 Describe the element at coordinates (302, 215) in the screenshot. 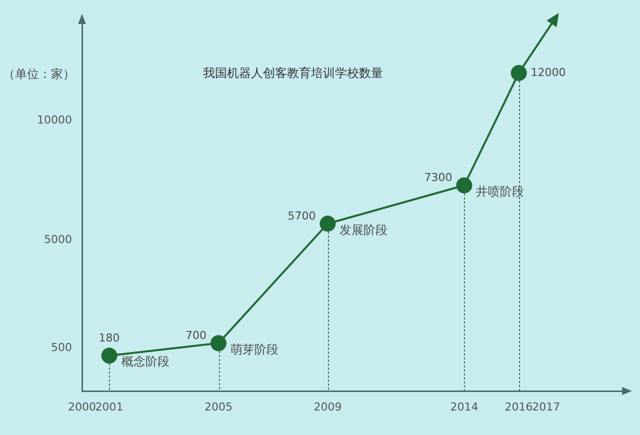

I see `data-label: 5700` at that location.